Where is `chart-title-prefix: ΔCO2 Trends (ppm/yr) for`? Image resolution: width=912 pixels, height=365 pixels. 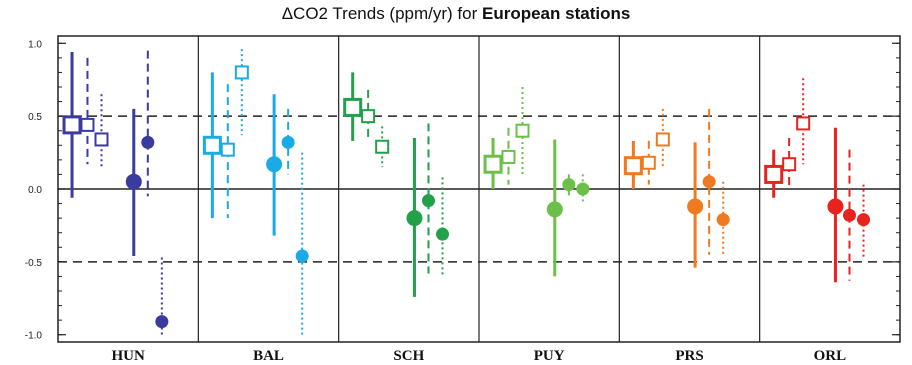 chart-title-prefix: ΔCO2 Trends (ppm/yr) for is located at coordinates (379, 13).